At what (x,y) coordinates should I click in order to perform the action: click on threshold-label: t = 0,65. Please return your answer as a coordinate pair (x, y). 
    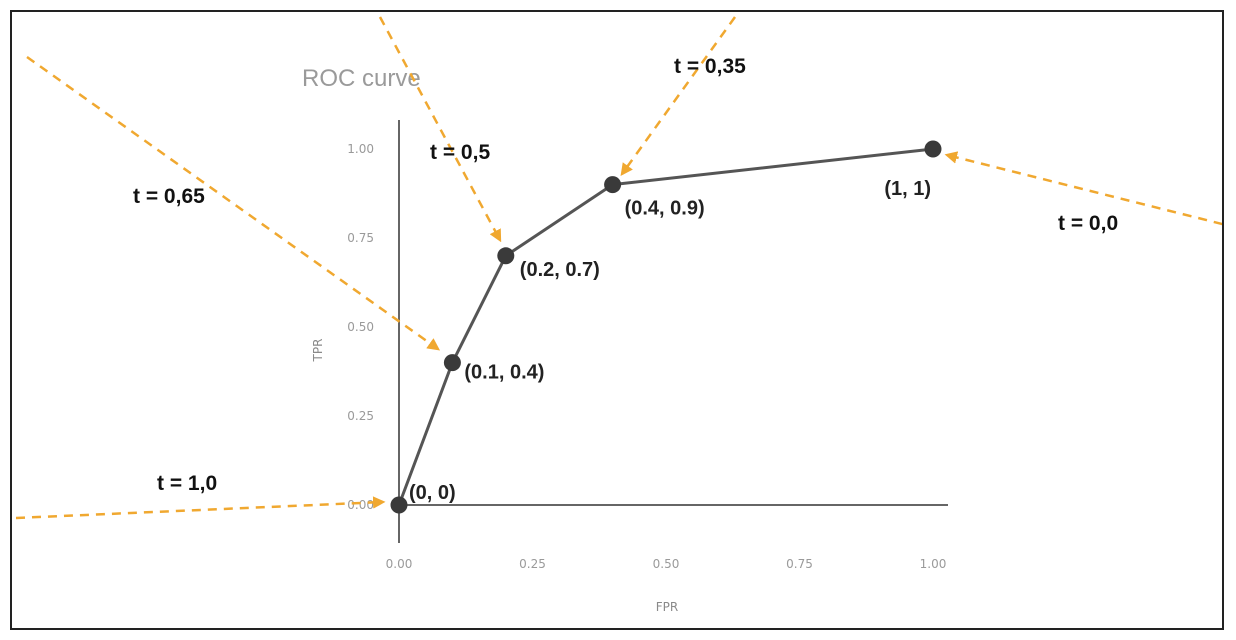
    Looking at the image, I should click on (169, 196).